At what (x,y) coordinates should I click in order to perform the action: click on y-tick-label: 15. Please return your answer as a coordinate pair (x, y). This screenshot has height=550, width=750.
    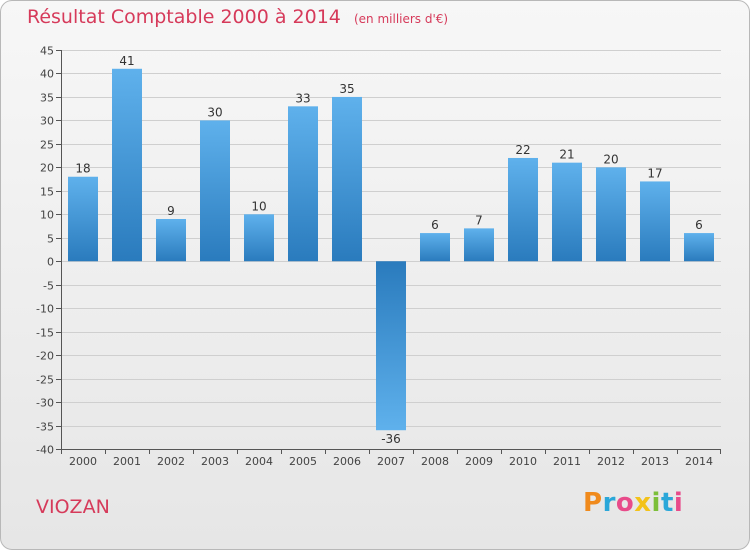
    Looking at the image, I should click on (47, 192).